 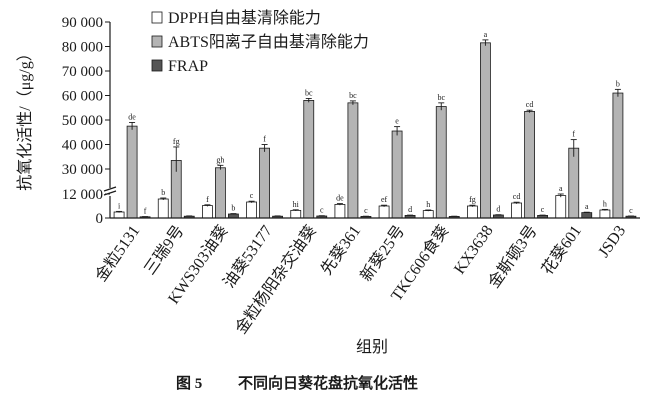 I want to click on x-axis-label: 组别, so click(x=372, y=347).